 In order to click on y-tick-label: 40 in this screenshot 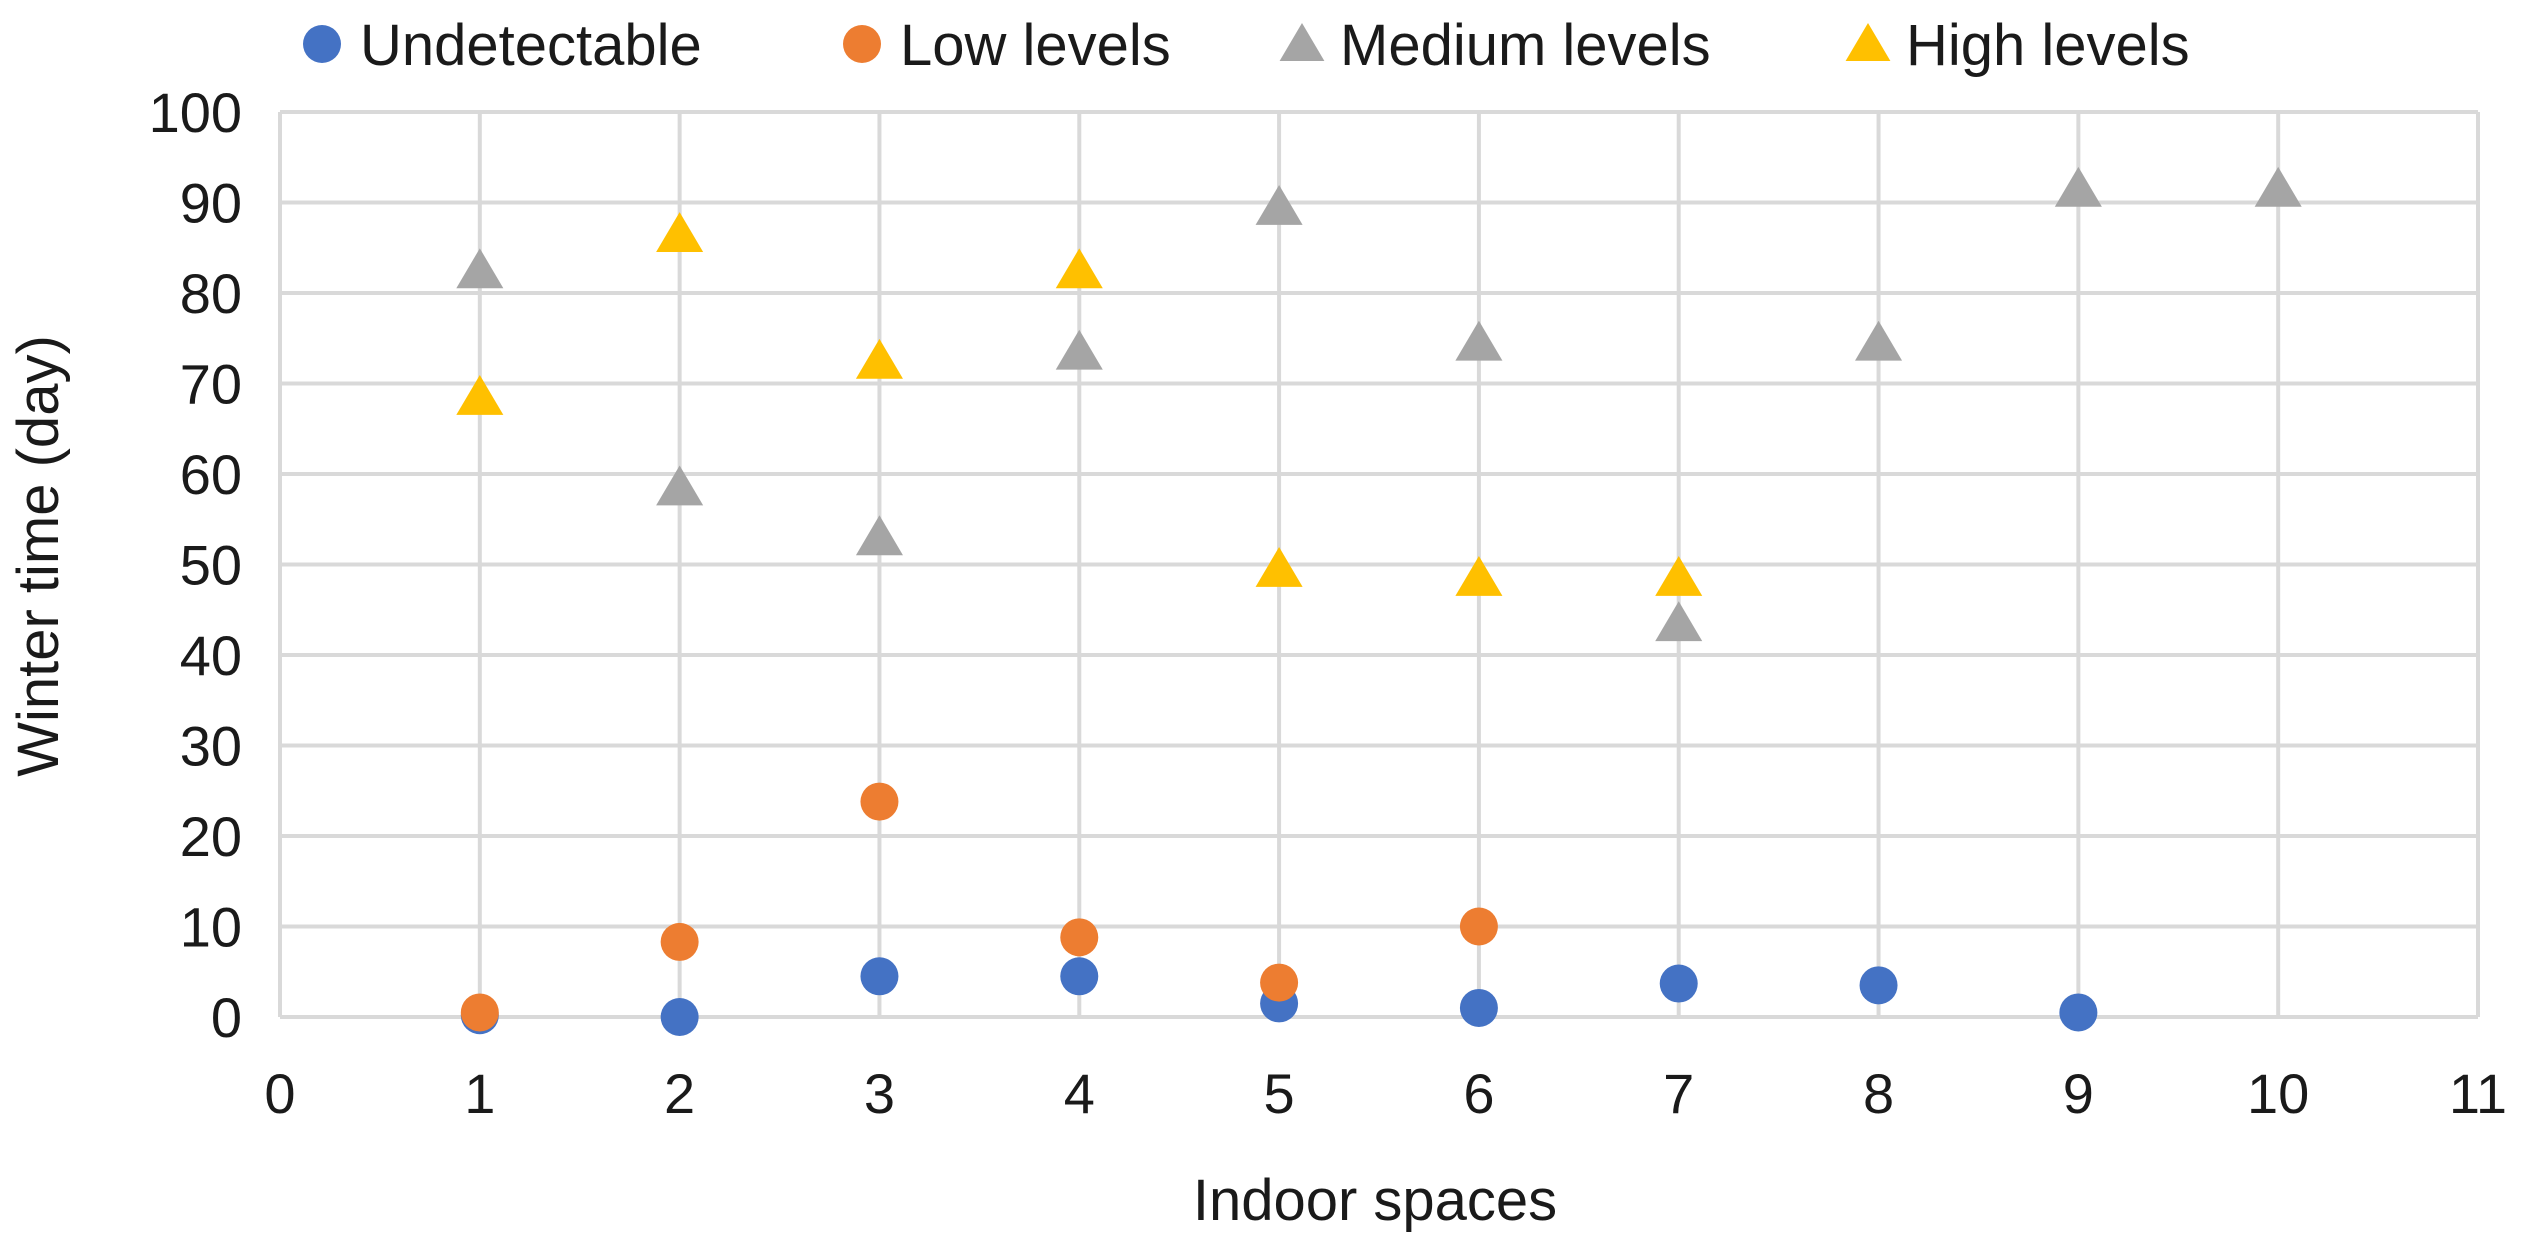, I will do `click(211, 655)`.